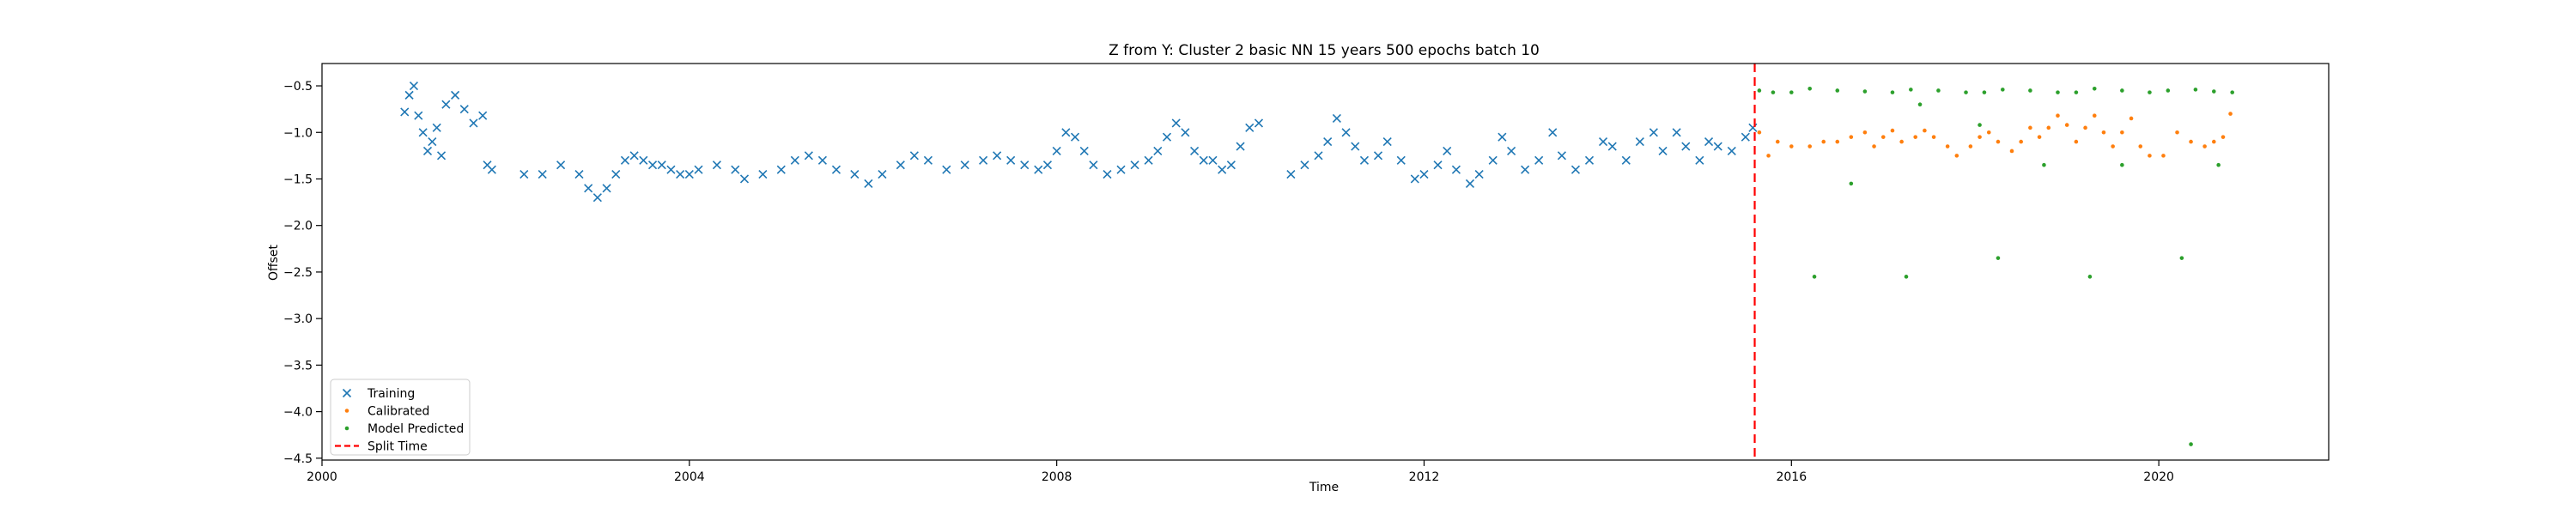 Image resolution: width=2576 pixels, height=515 pixels. What do you see at coordinates (399, 412) in the screenshot?
I see `legend-label: Calibrated` at bounding box center [399, 412].